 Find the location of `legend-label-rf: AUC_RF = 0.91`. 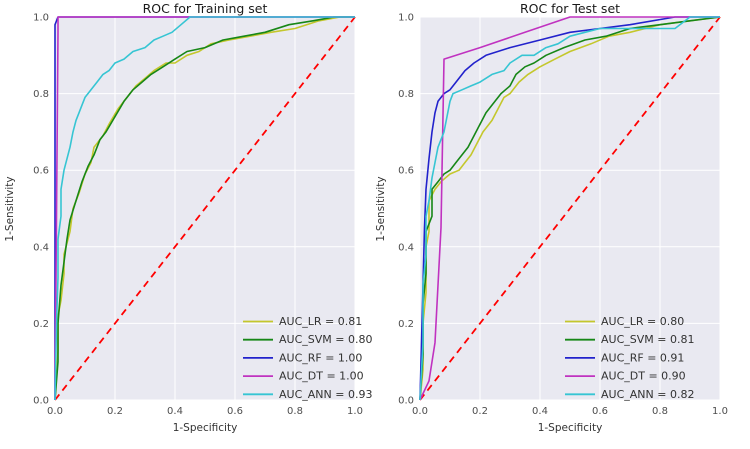

legend-label-rf: AUC_RF = 0.91 is located at coordinates (642, 357).